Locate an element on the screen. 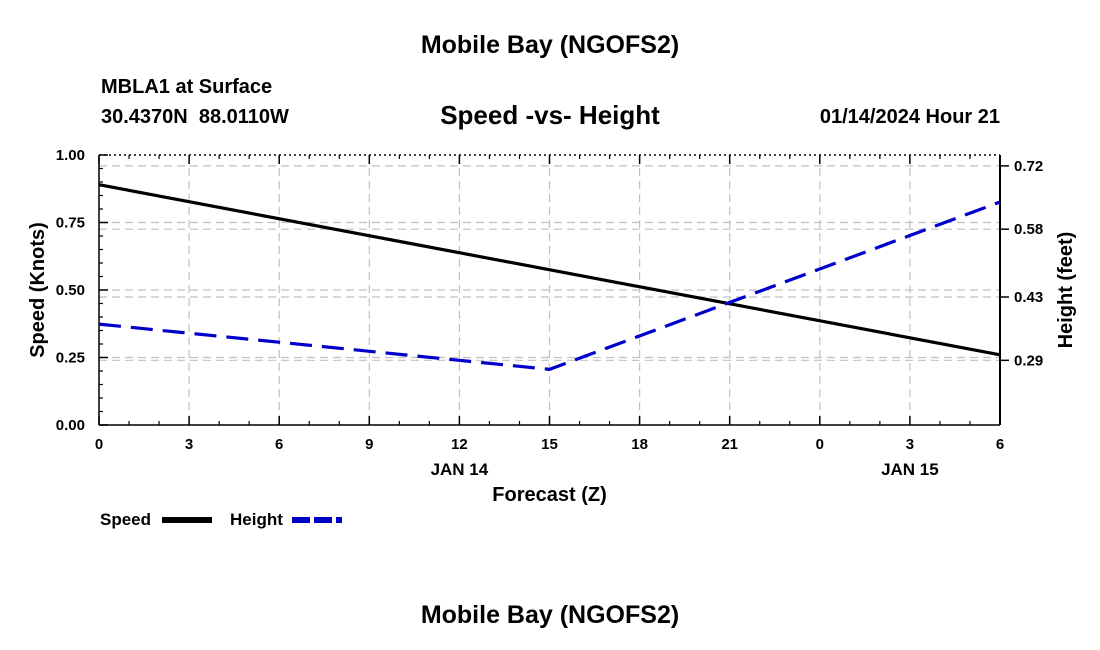  x-tick-label: 12 is located at coordinates (459, 444).